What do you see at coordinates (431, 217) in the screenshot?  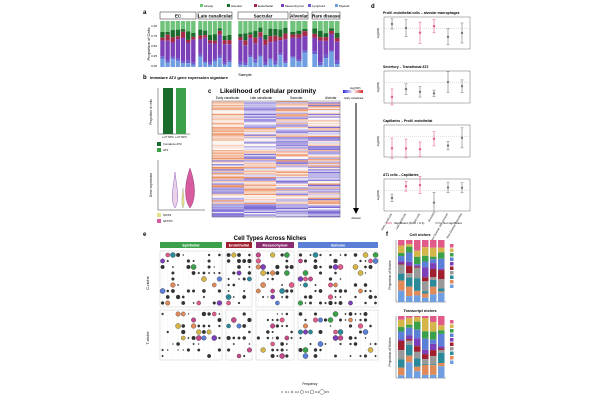 I see `d-xtick: Alveolar` at bounding box center [431, 217].